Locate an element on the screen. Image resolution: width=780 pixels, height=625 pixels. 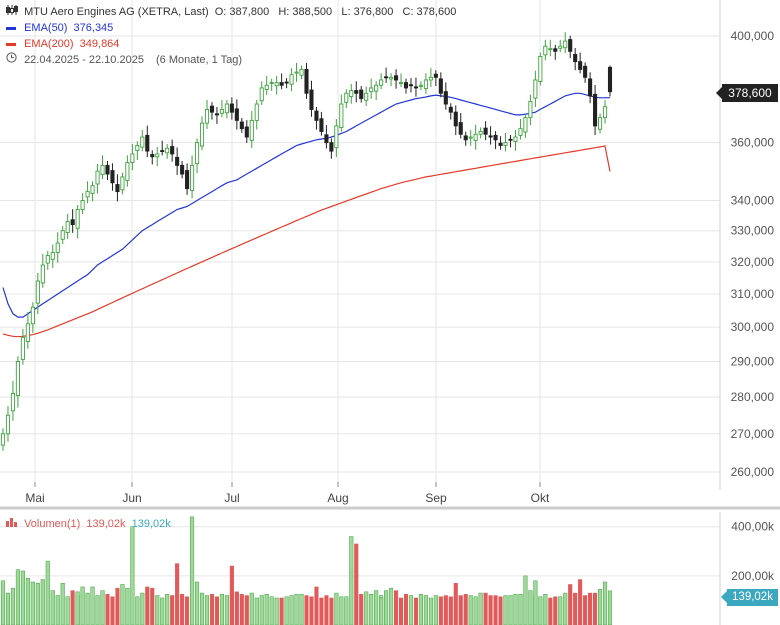
candlestick-icon is located at coordinates (12, 12).